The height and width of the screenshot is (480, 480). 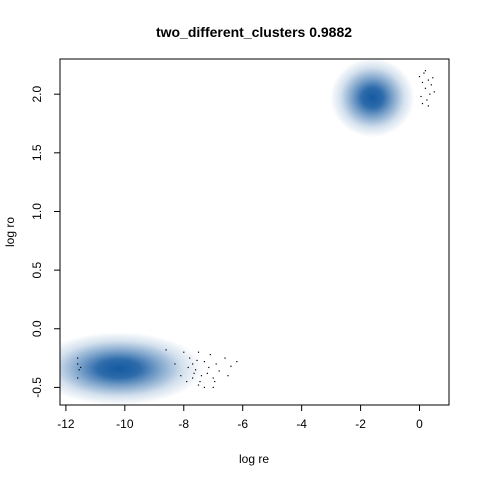 What do you see at coordinates (37, 269) in the screenshot?
I see `y-tick-label: 0.5` at bounding box center [37, 269].